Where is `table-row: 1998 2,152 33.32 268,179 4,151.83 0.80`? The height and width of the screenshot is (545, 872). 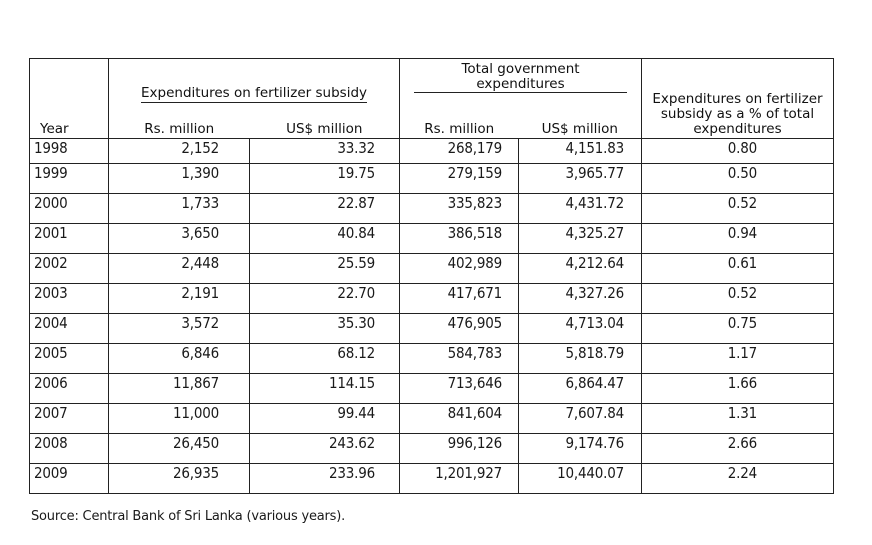 table-row: 1998 2,152 33.32 268,179 4,151.83 0.80 is located at coordinates (431, 151).